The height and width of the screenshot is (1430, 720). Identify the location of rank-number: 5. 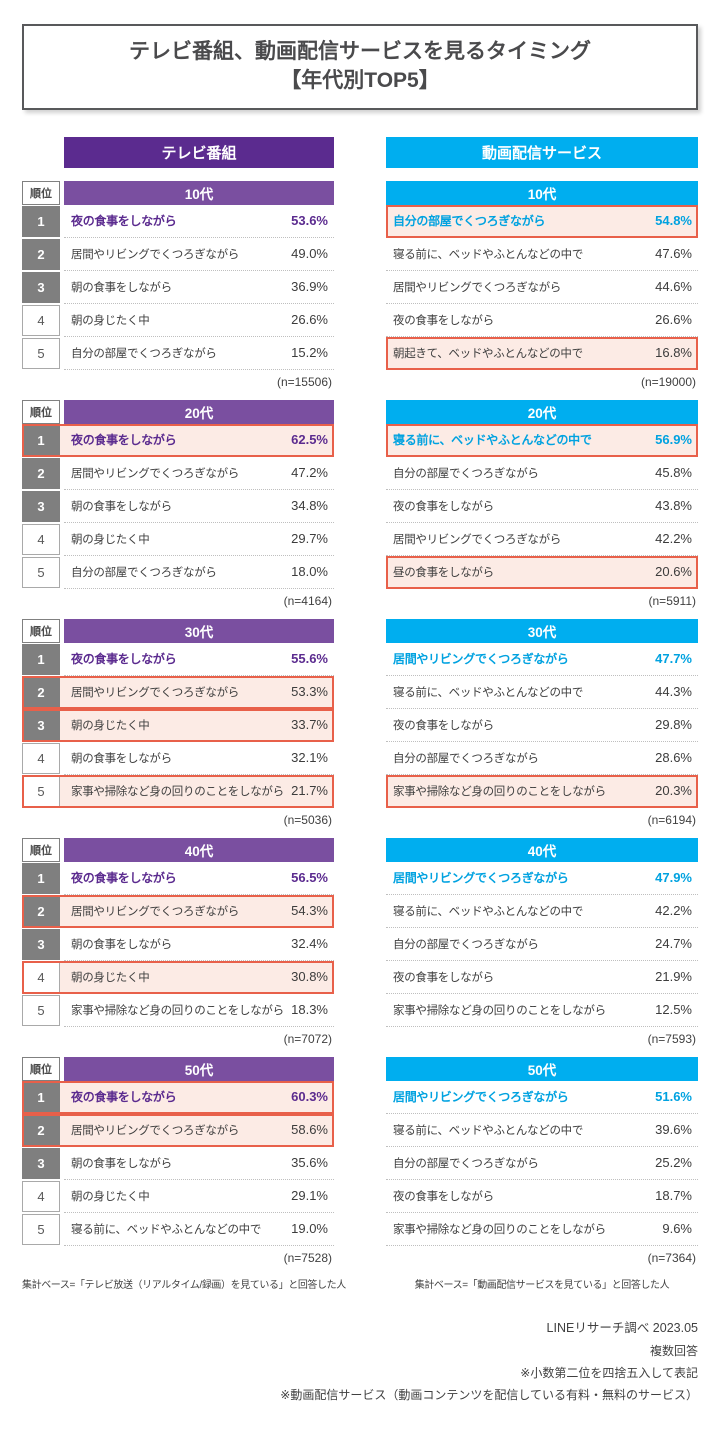
(41, 1010).